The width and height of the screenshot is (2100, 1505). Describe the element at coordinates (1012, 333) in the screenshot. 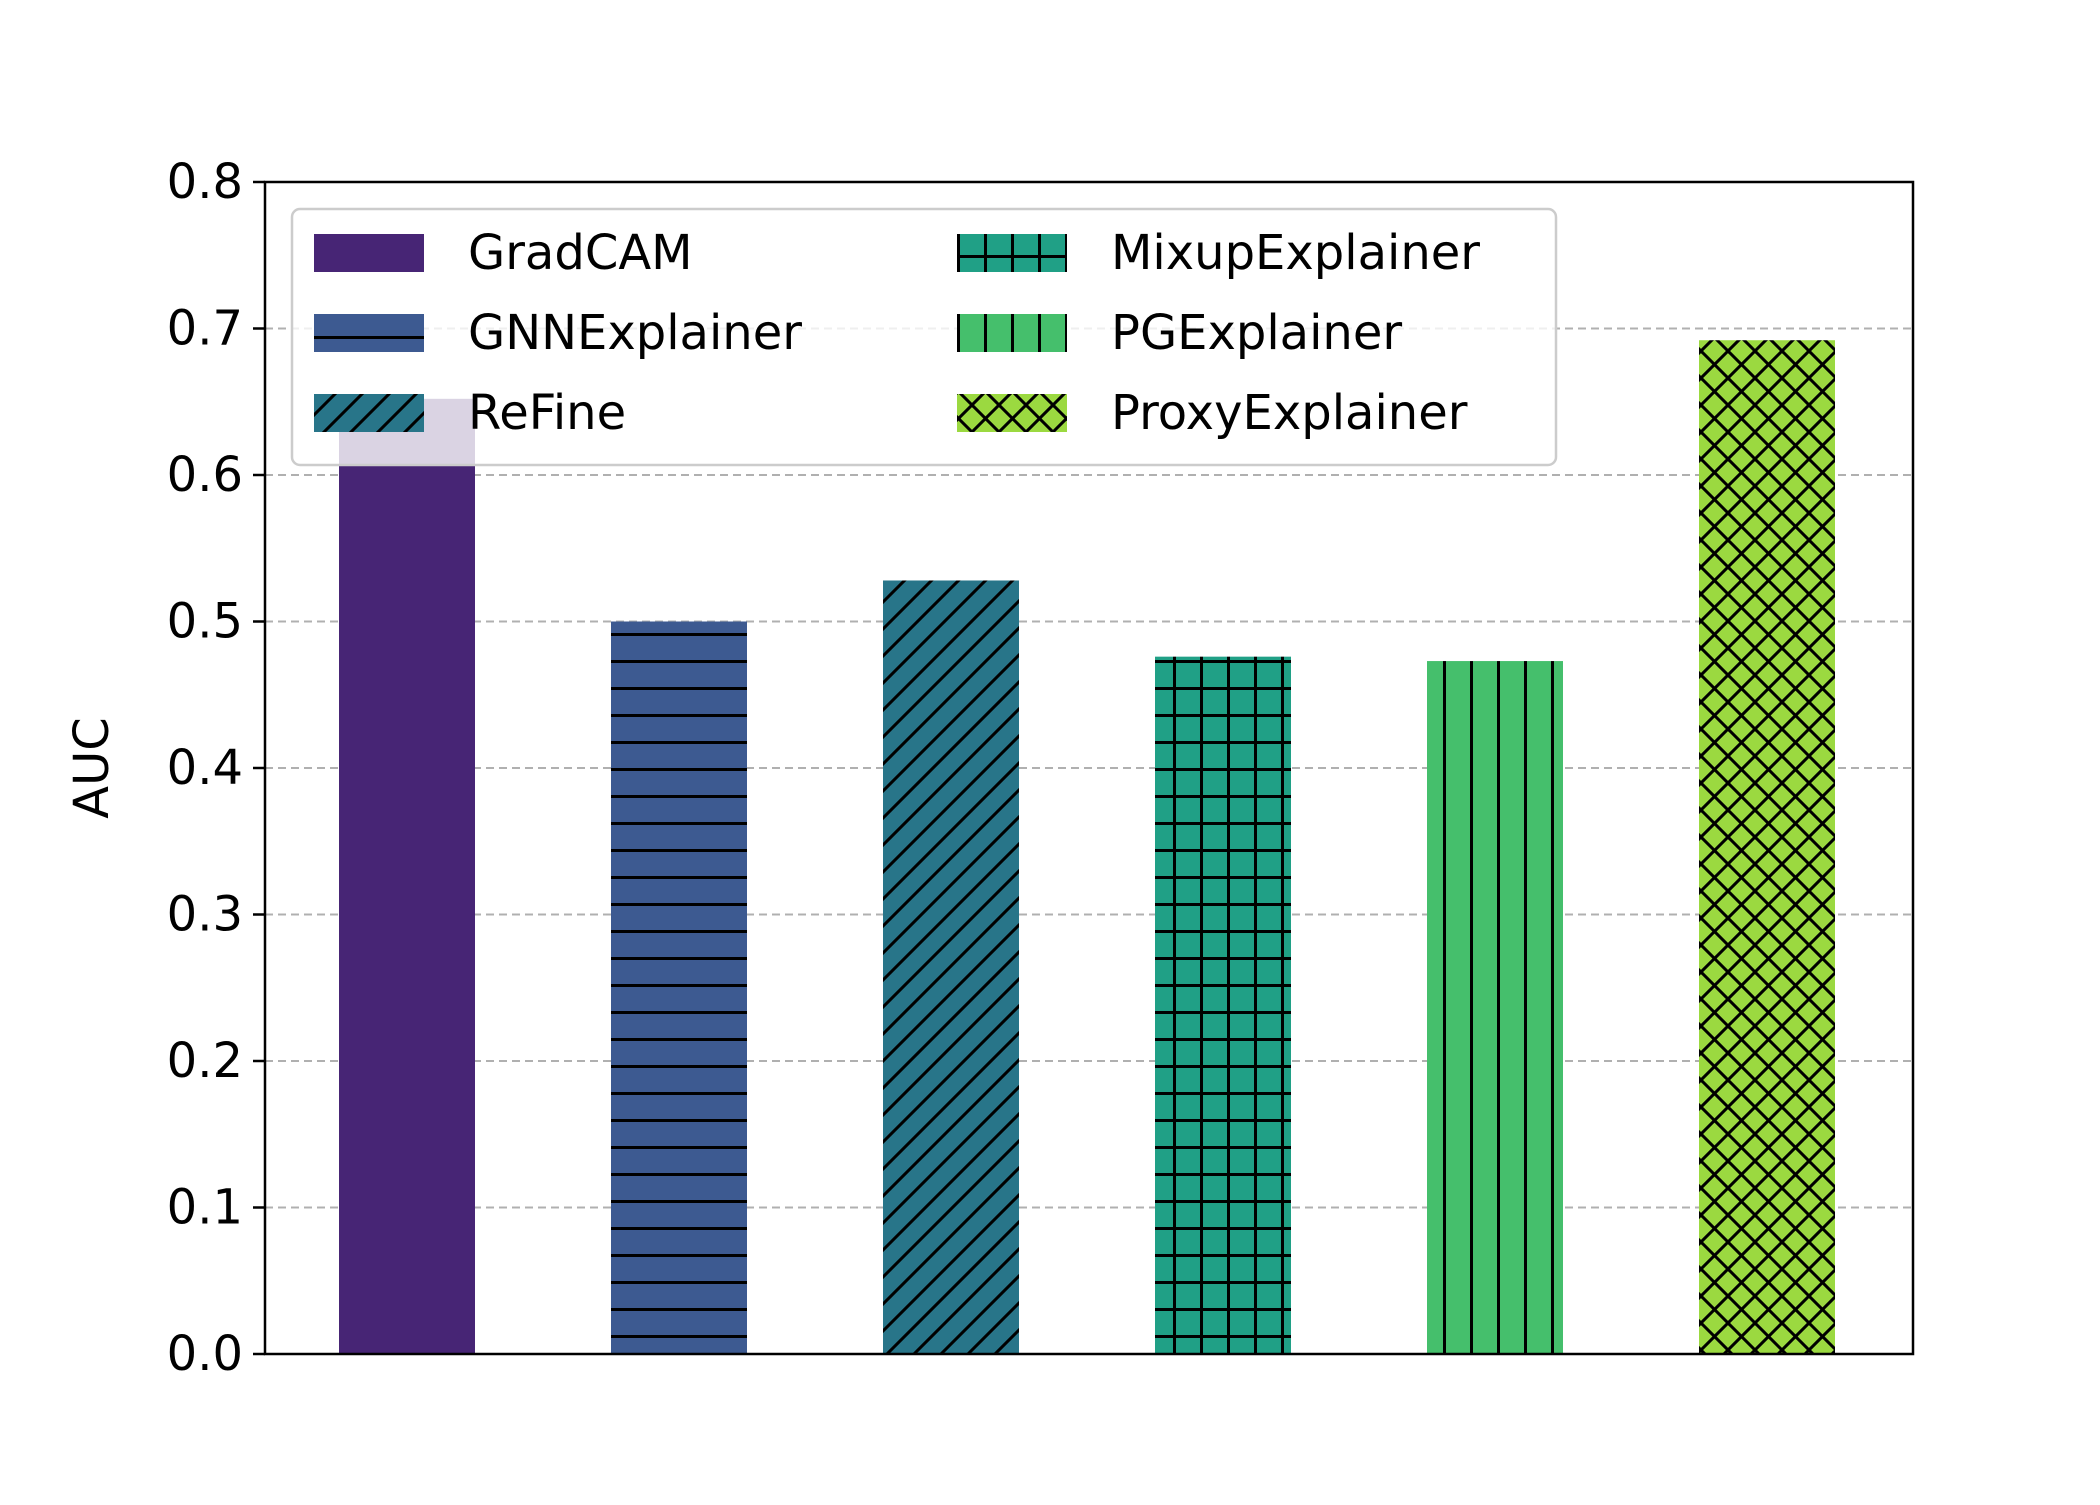

I see `legend-swatch-pgexplainer` at that location.